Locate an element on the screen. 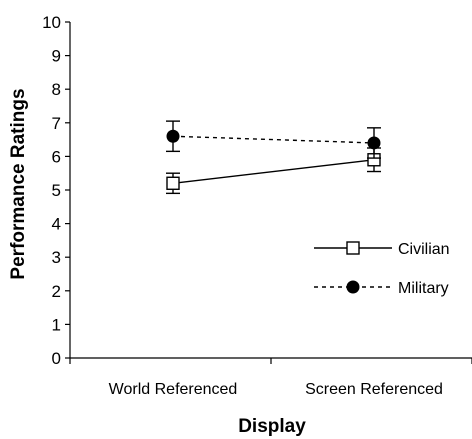  series-layer is located at coordinates (273, 157).